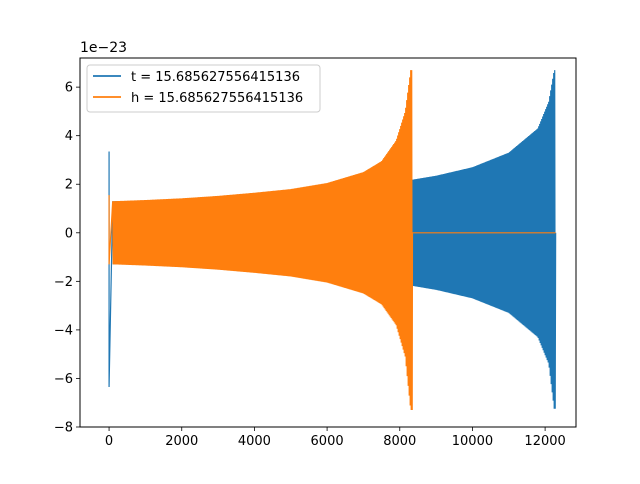 The image size is (640, 484). Describe the element at coordinates (63, 428) in the screenshot. I see `y-tick-label: −8` at that location.